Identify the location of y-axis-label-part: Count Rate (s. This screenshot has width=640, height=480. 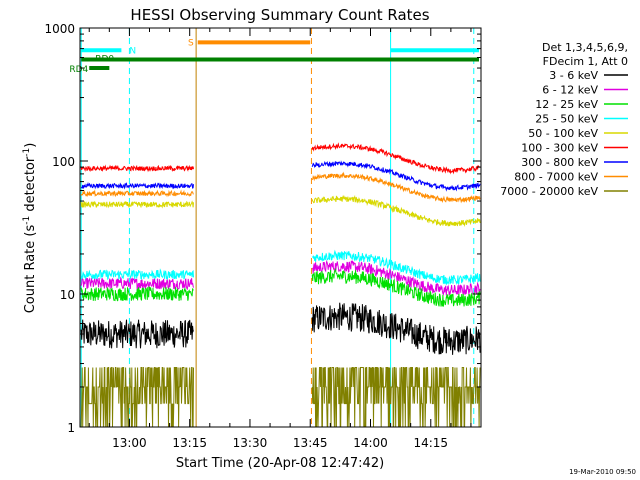
(30, 269).